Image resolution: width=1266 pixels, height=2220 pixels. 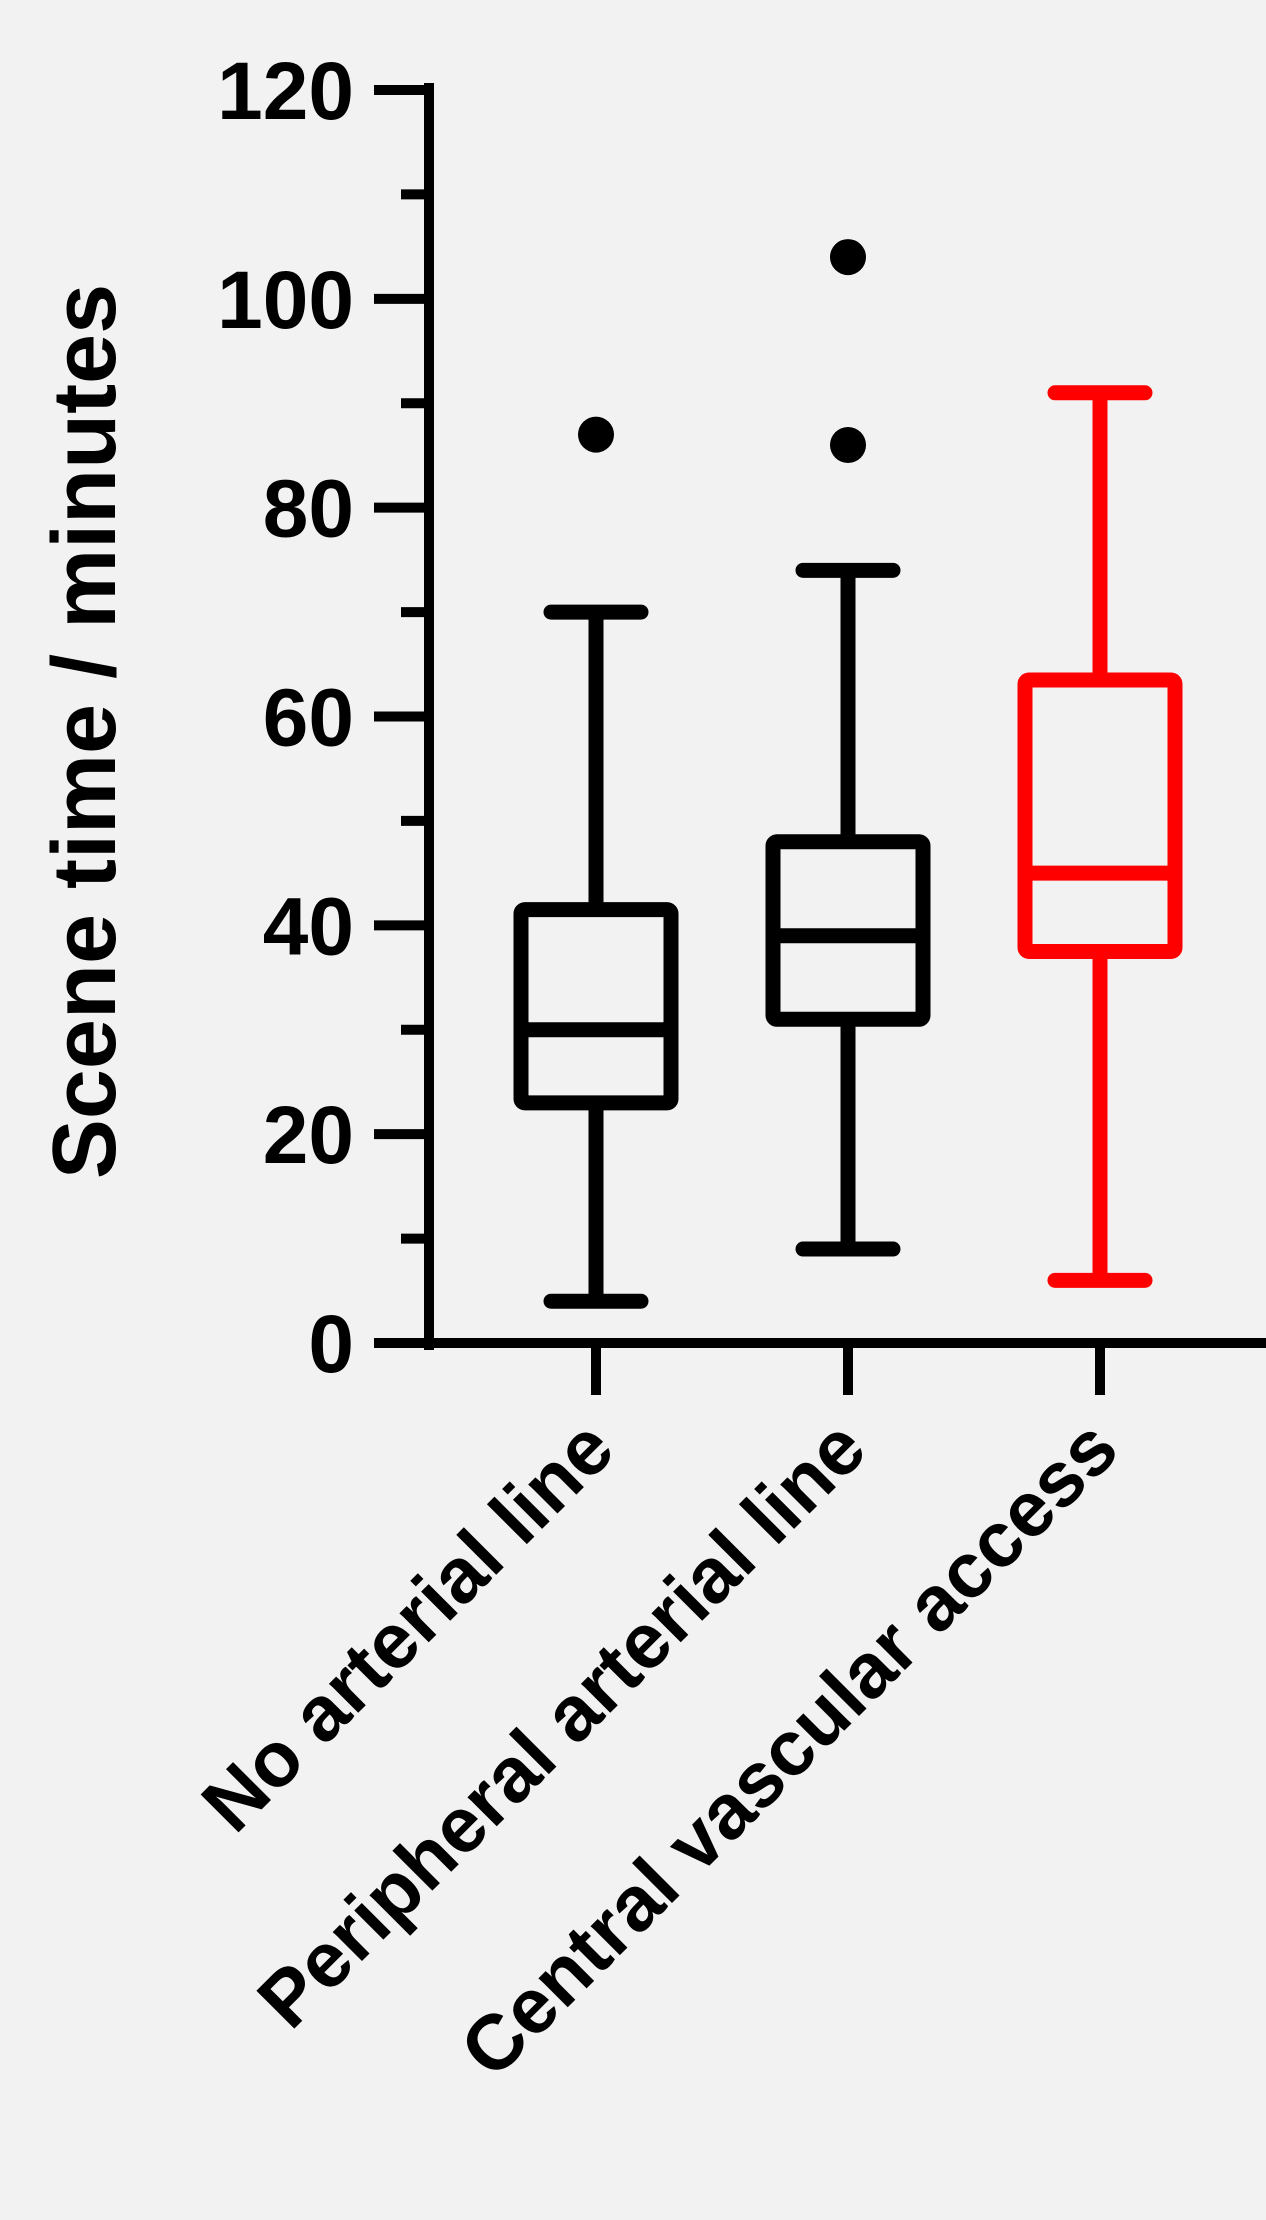 I want to click on y-tick-label: 120, so click(x=285, y=91).